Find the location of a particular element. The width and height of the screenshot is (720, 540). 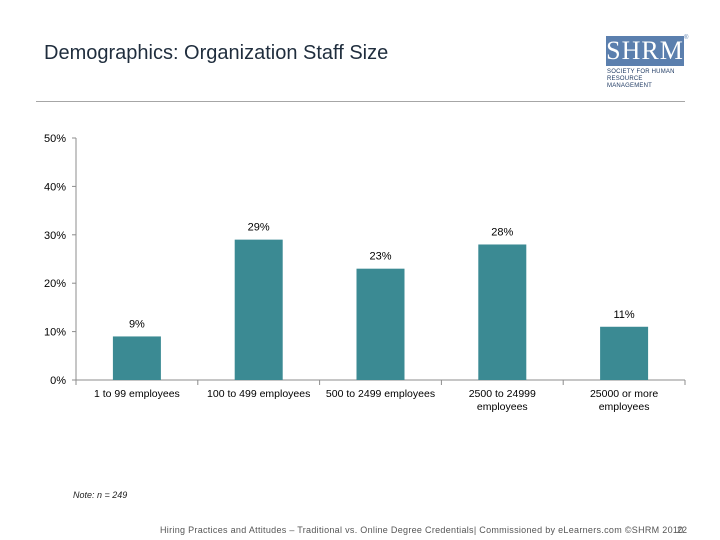

x-category-label: 1 to 99 employees is located at coordinates (137, 394).